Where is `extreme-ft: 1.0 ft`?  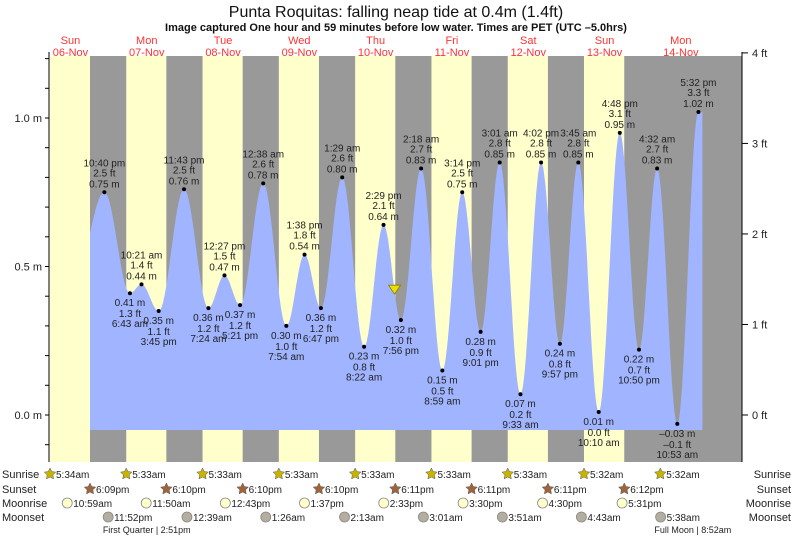
extreme-ft: 1.0 ft is located at coordinates (401, 341).